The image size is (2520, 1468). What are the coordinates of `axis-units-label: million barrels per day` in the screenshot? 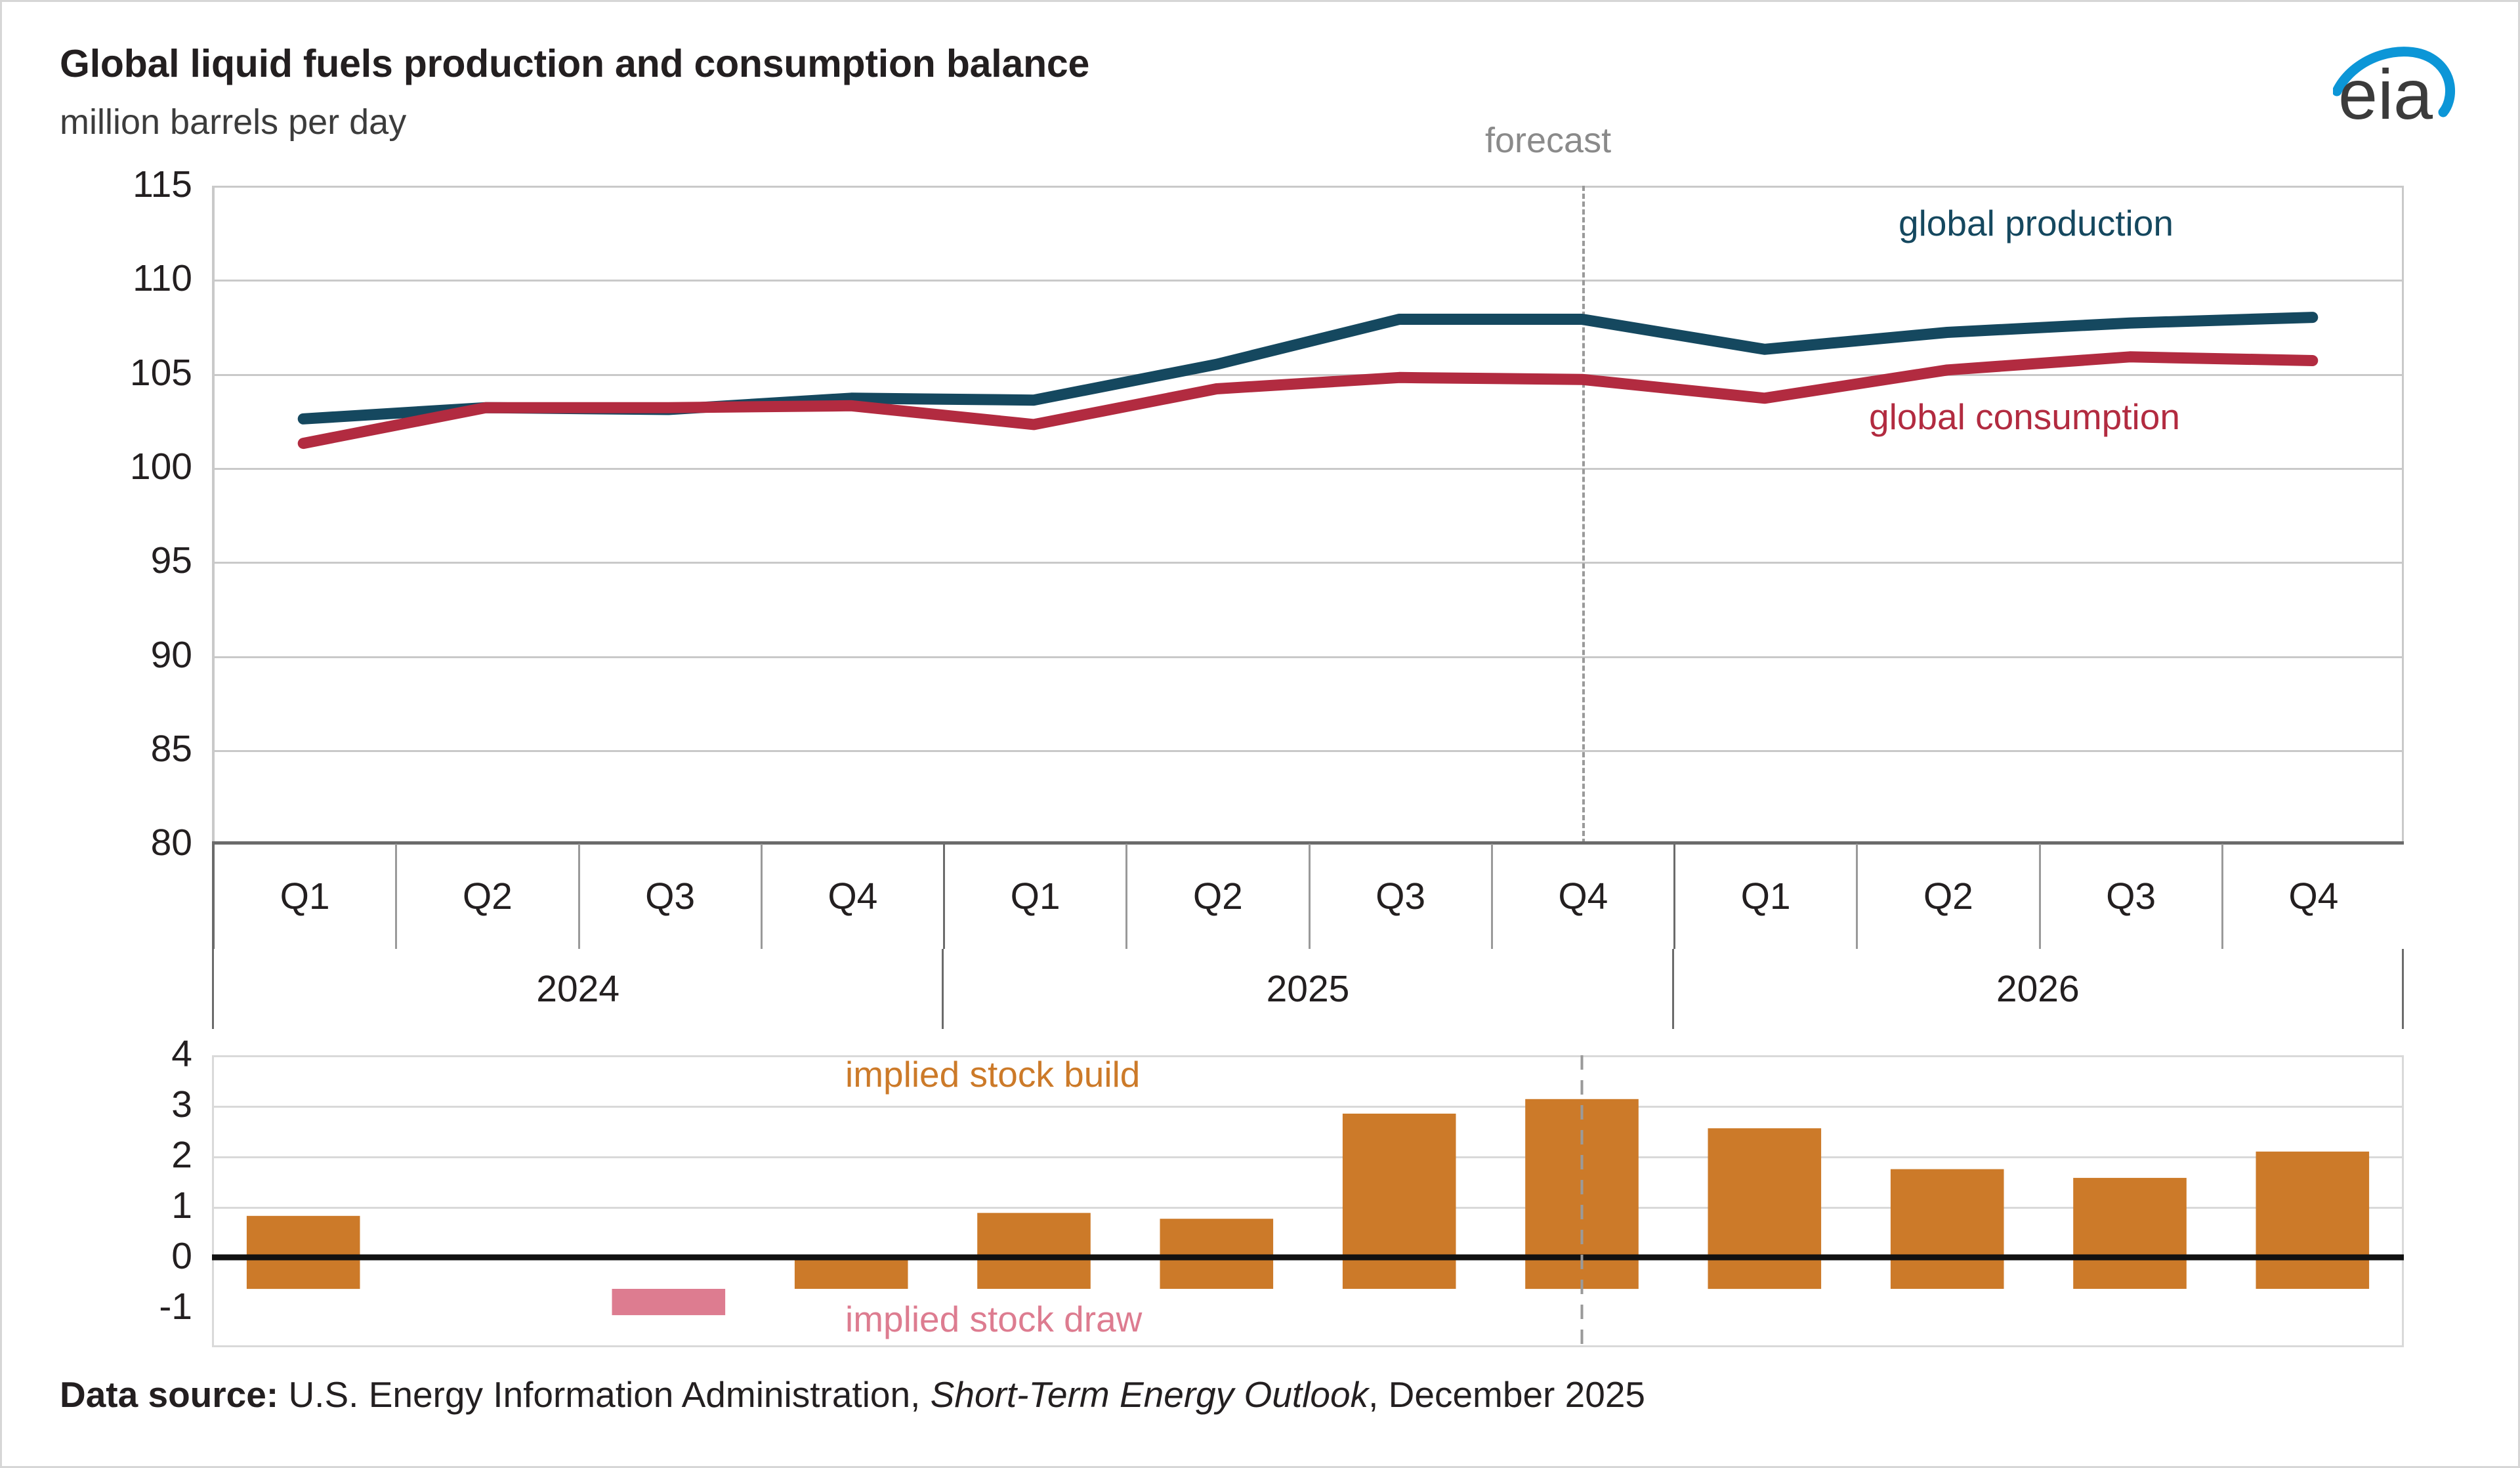 It's located at (233, 122).